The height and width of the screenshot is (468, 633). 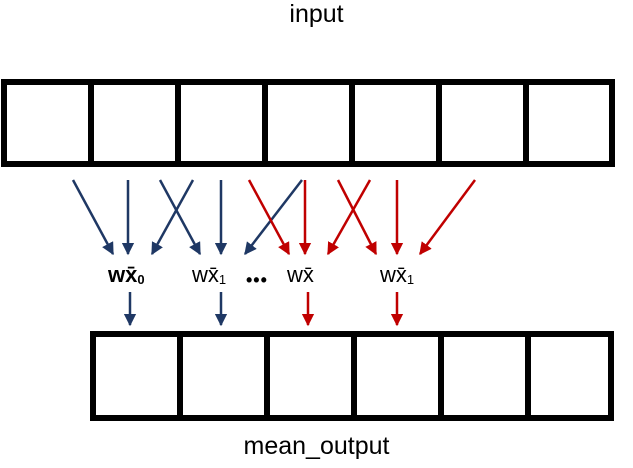 What do you see at coordinates (316, 446) in the screenshot?
I see `title-output: mean_output` at bounding box center [316, 446].